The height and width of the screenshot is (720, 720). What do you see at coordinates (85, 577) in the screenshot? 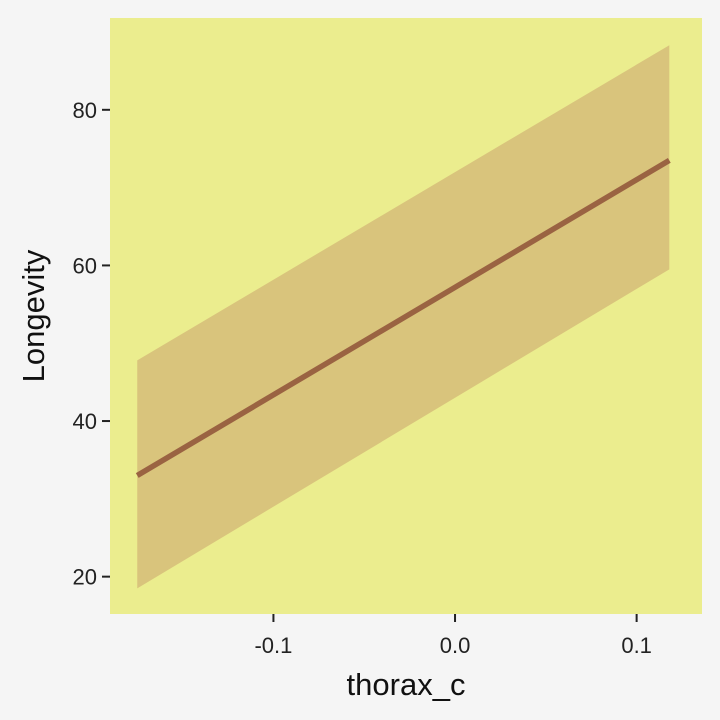
I see `y-tick-label: 20` at bounding box center [85, 577].